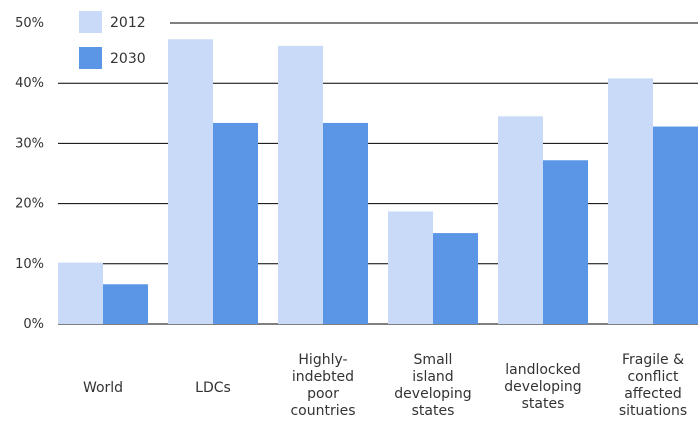 The image size is (698, 423). Describe the element at coordinates (323, 394) in the screenshot. I see `category-label-line: poor` at that location.